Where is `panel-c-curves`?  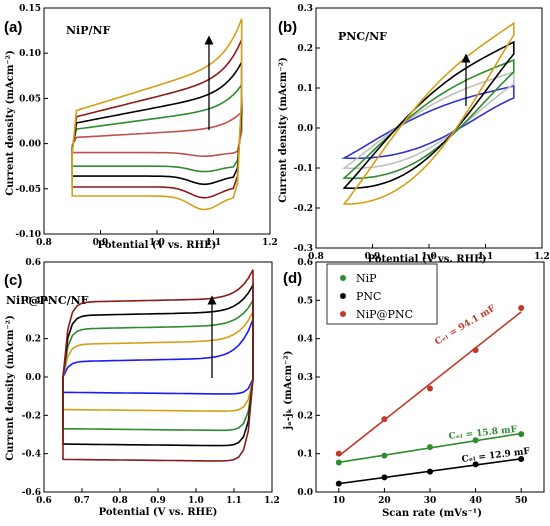
panel-c-curves is located at coordinates (158, 365).